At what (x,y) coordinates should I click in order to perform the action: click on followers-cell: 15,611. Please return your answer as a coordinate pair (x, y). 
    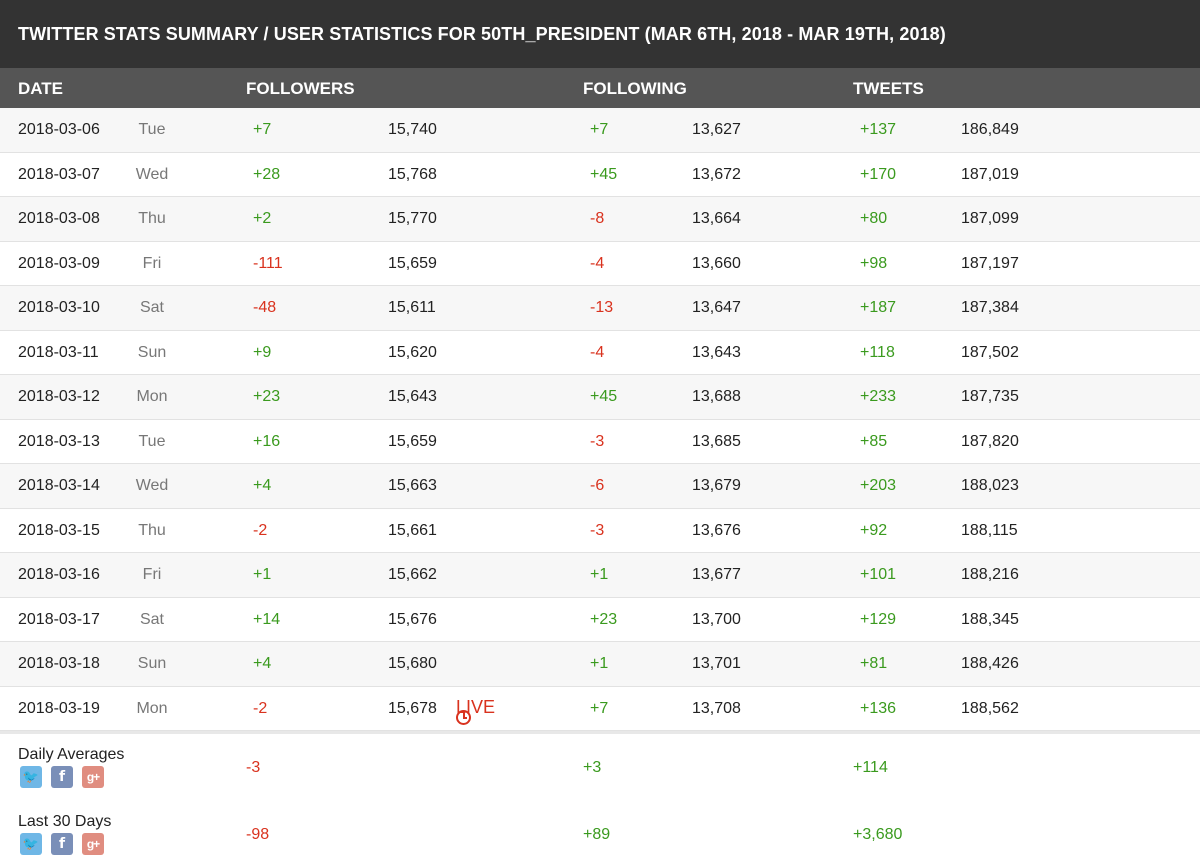
    Looking at the image, I should click on (412, 307).